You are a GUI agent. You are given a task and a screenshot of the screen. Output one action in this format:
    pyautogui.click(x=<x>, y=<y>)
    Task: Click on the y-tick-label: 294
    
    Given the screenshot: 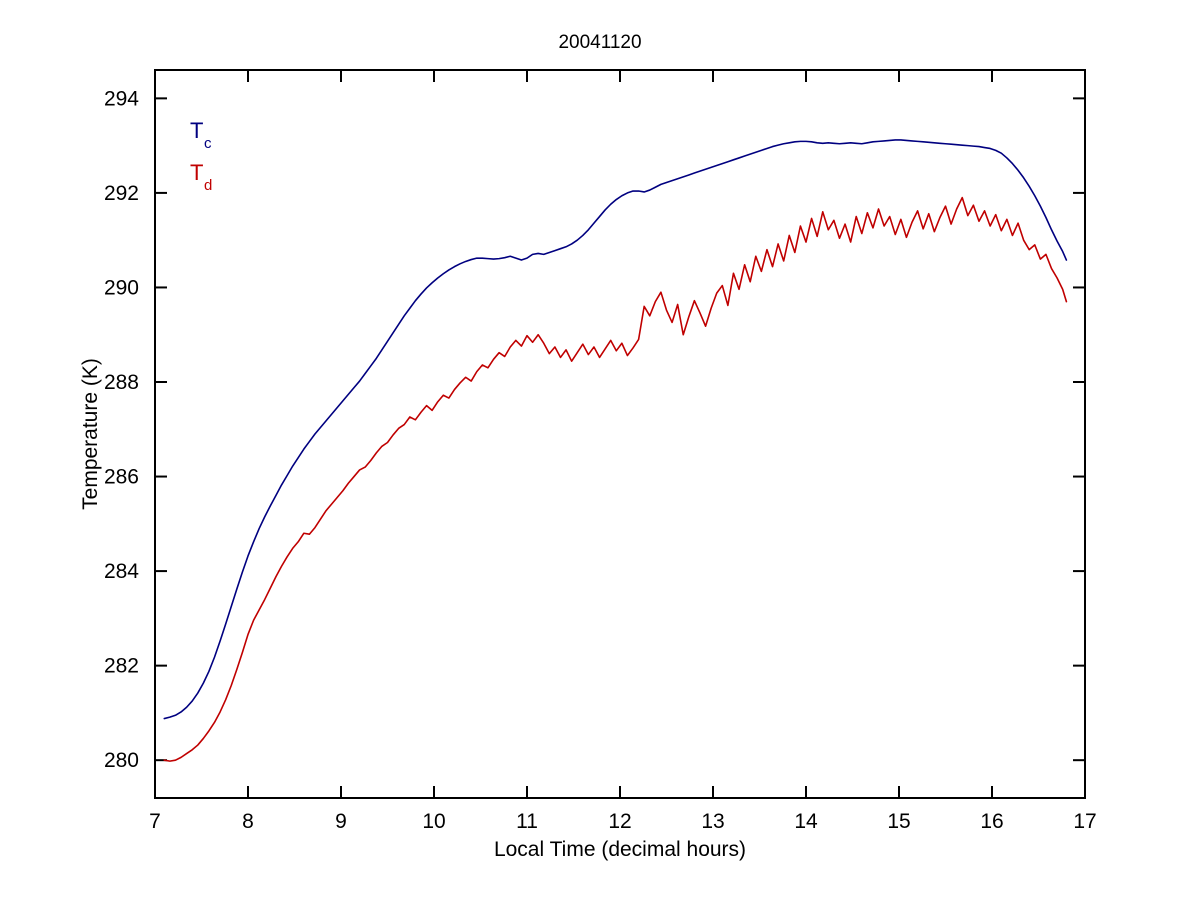 What is the action you would take?
    pyautogui.click(x=121, y=98)
    